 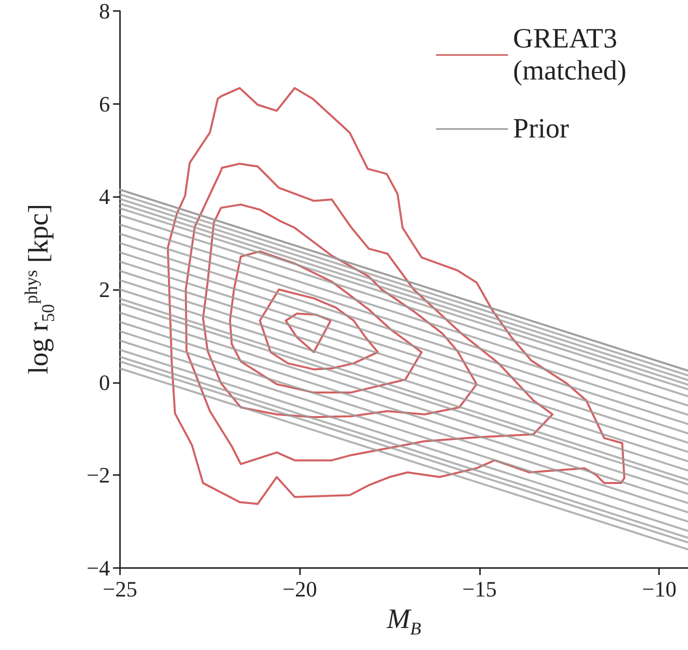 I want to click on x-tick-label: −10, so click(x=659, y=589).